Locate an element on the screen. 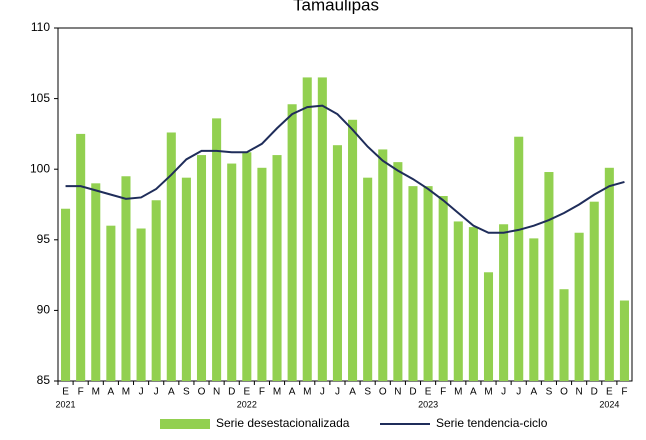 The height and width of the screenshot is (440, 646). y-tick-label: 100 is located at coordinates (40, 168).